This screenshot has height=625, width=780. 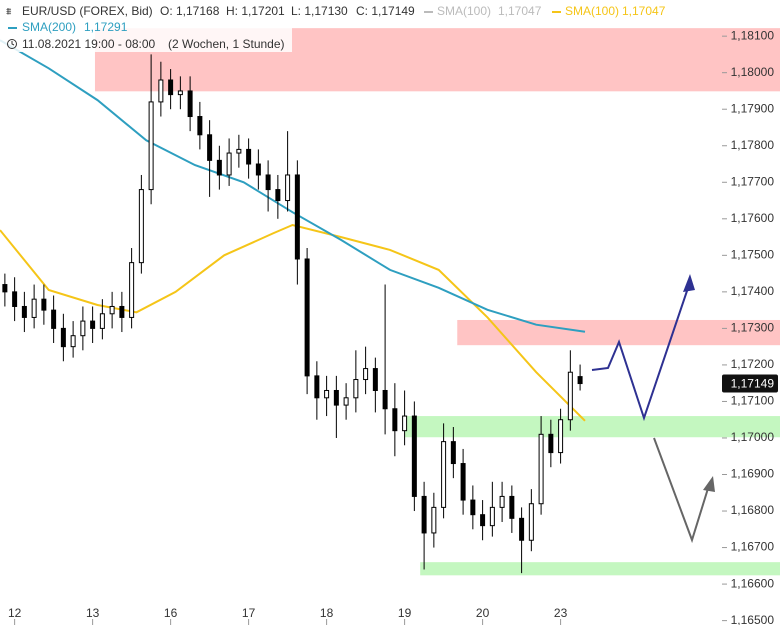 What do you see at coordinates (483, 613) in the screenshot?
I see `x-tick-label: 20` at bounding box center [483, 613].